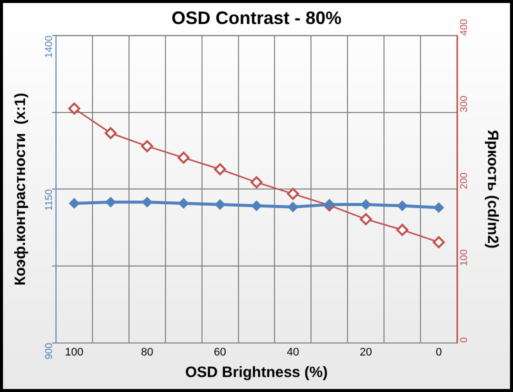  Describe the element at coordinates (464, 181) in the screenshot. I see `y2-tick-label: 200` at that location.